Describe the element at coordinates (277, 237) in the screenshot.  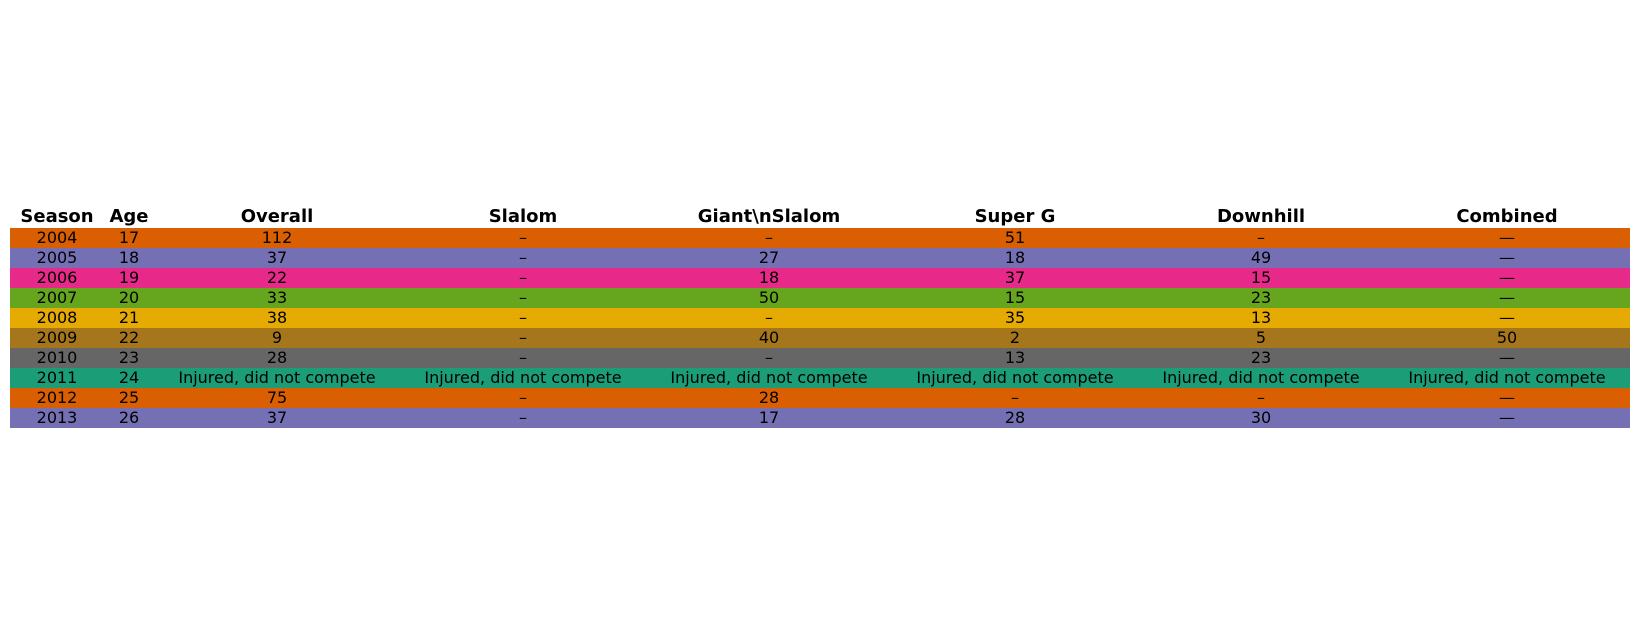
I see `table-cell: 112` at that location.